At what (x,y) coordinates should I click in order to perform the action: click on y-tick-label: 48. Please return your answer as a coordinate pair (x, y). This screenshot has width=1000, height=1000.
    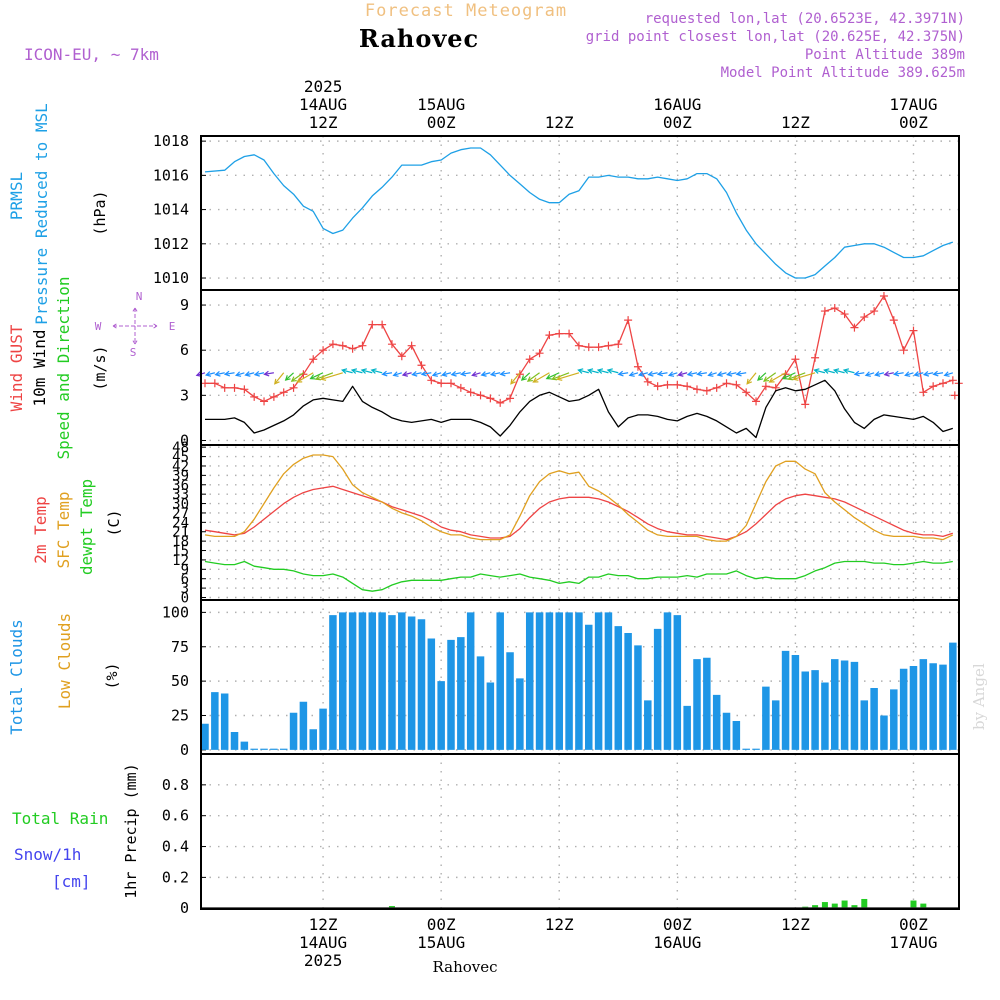
    Looking at the image, I should click on (180, 448).